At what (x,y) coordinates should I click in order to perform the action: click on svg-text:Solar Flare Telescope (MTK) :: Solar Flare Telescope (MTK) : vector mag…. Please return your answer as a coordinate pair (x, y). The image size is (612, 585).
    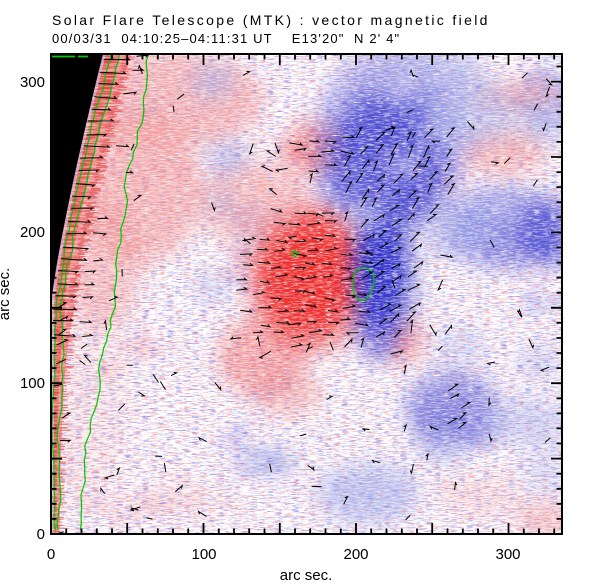
    Looking at the image, I should click on (271, 20).